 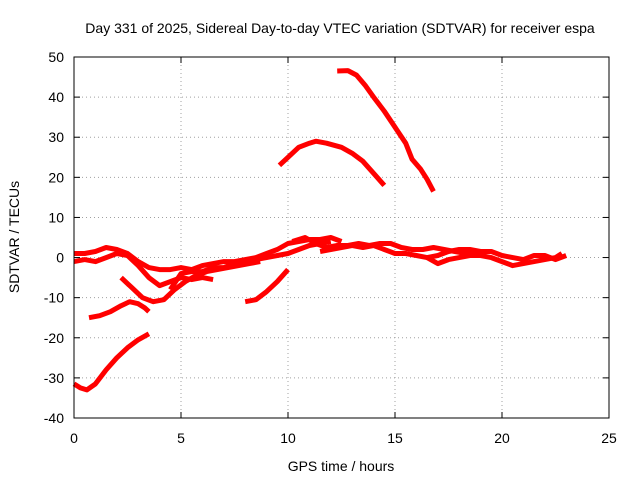 I want to click on y-tick-label: 20, so click(x=56, y=177).